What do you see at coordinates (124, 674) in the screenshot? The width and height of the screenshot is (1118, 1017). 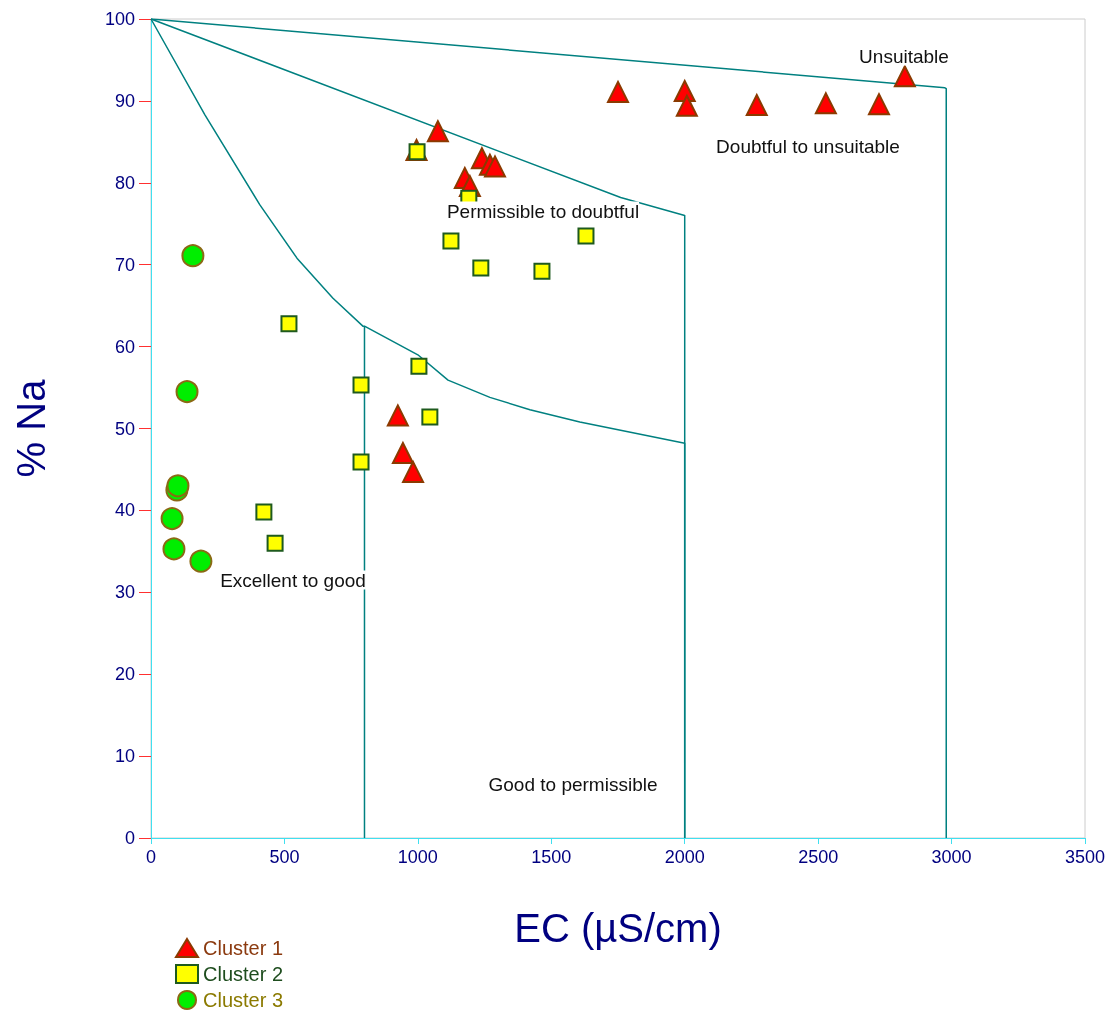 I see `y-tick-label: 20` at bounding box center [124, 674].